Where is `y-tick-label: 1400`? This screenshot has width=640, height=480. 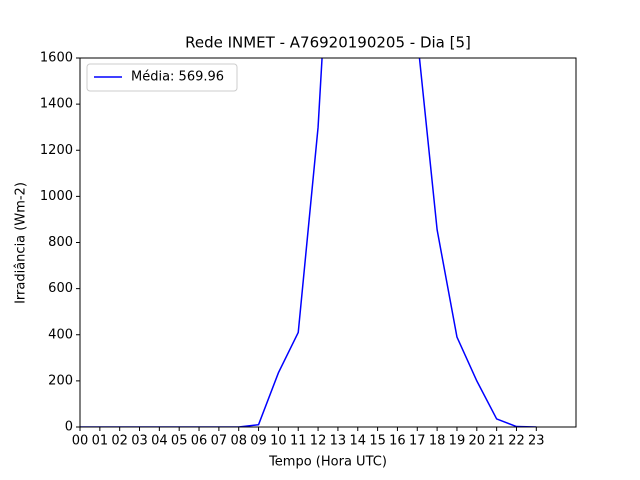
y-tick-label: 1400 is located at coordinates (56, 104).